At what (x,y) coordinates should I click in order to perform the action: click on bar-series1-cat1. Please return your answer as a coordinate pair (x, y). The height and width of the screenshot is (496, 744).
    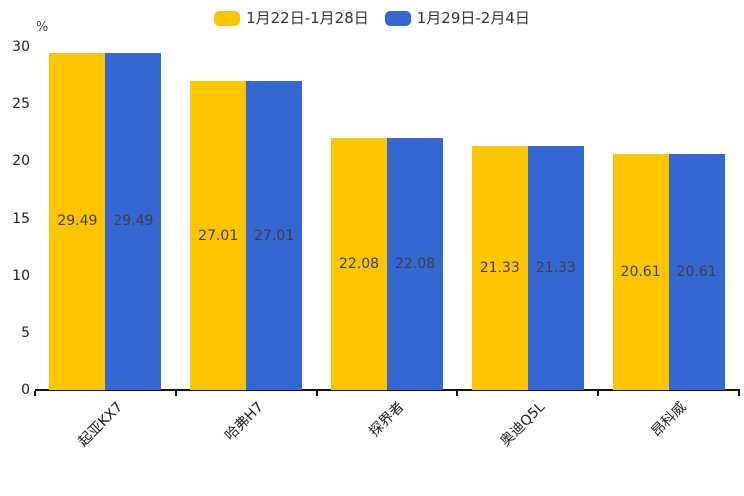
    Looking at the image, I should click on (77, 221).